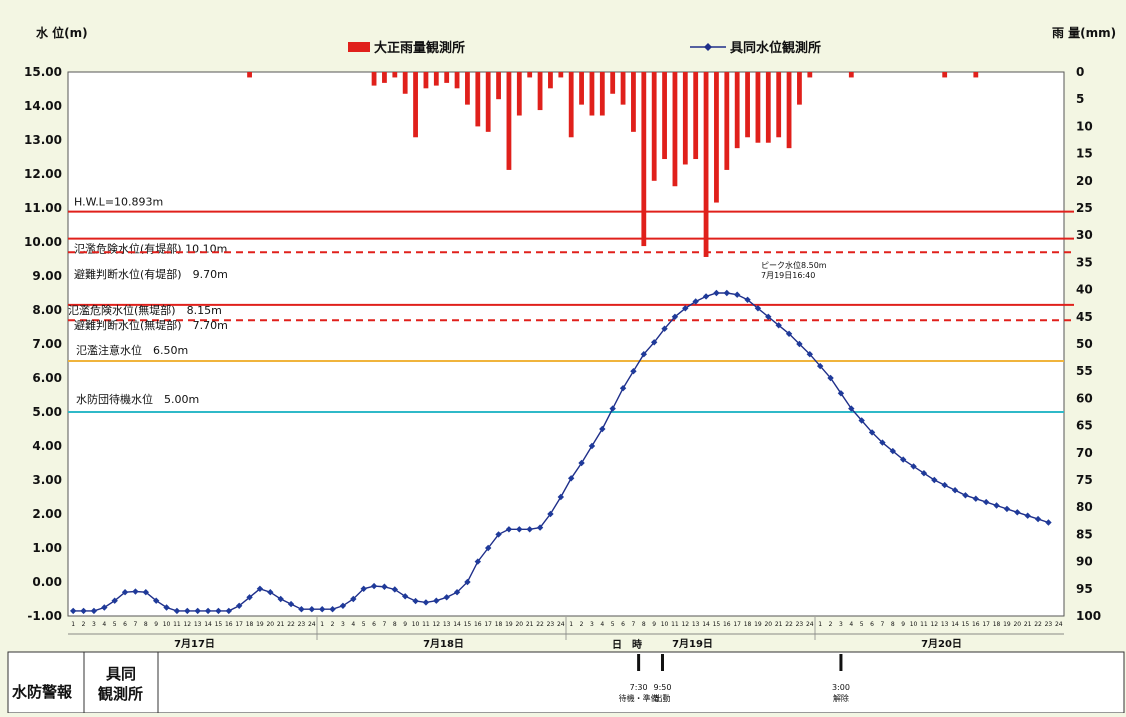 This screenshot has height=717, width=1126. Describe the element at coordinates (1084, 262) in the screenshot. I see `right-tick-label: 35` at that location.